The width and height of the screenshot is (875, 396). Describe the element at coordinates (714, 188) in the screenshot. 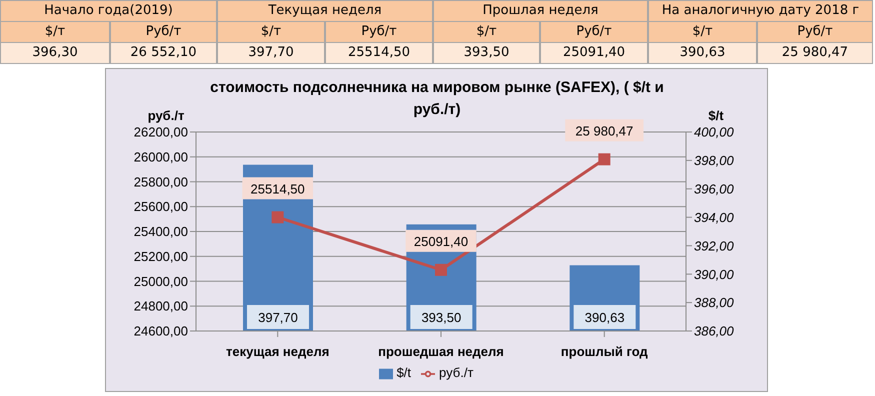

I see `y2-tick-label: 396,00` at that location.